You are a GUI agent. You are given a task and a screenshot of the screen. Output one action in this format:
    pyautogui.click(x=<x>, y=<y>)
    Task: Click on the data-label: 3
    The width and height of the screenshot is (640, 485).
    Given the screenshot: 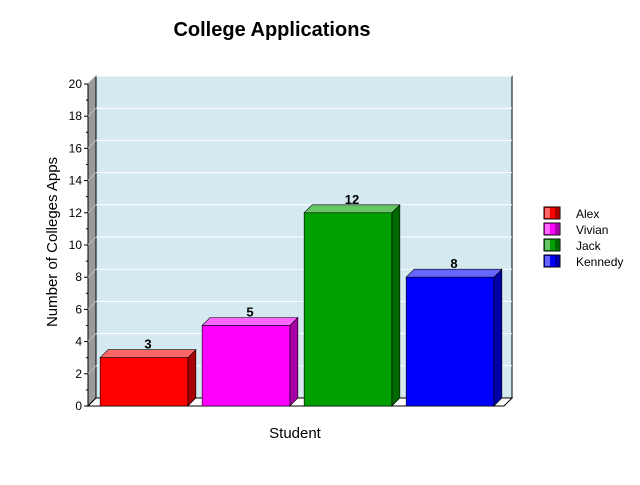 What is the action you would take?
    pyautogui.click(x=147, y=344)
    